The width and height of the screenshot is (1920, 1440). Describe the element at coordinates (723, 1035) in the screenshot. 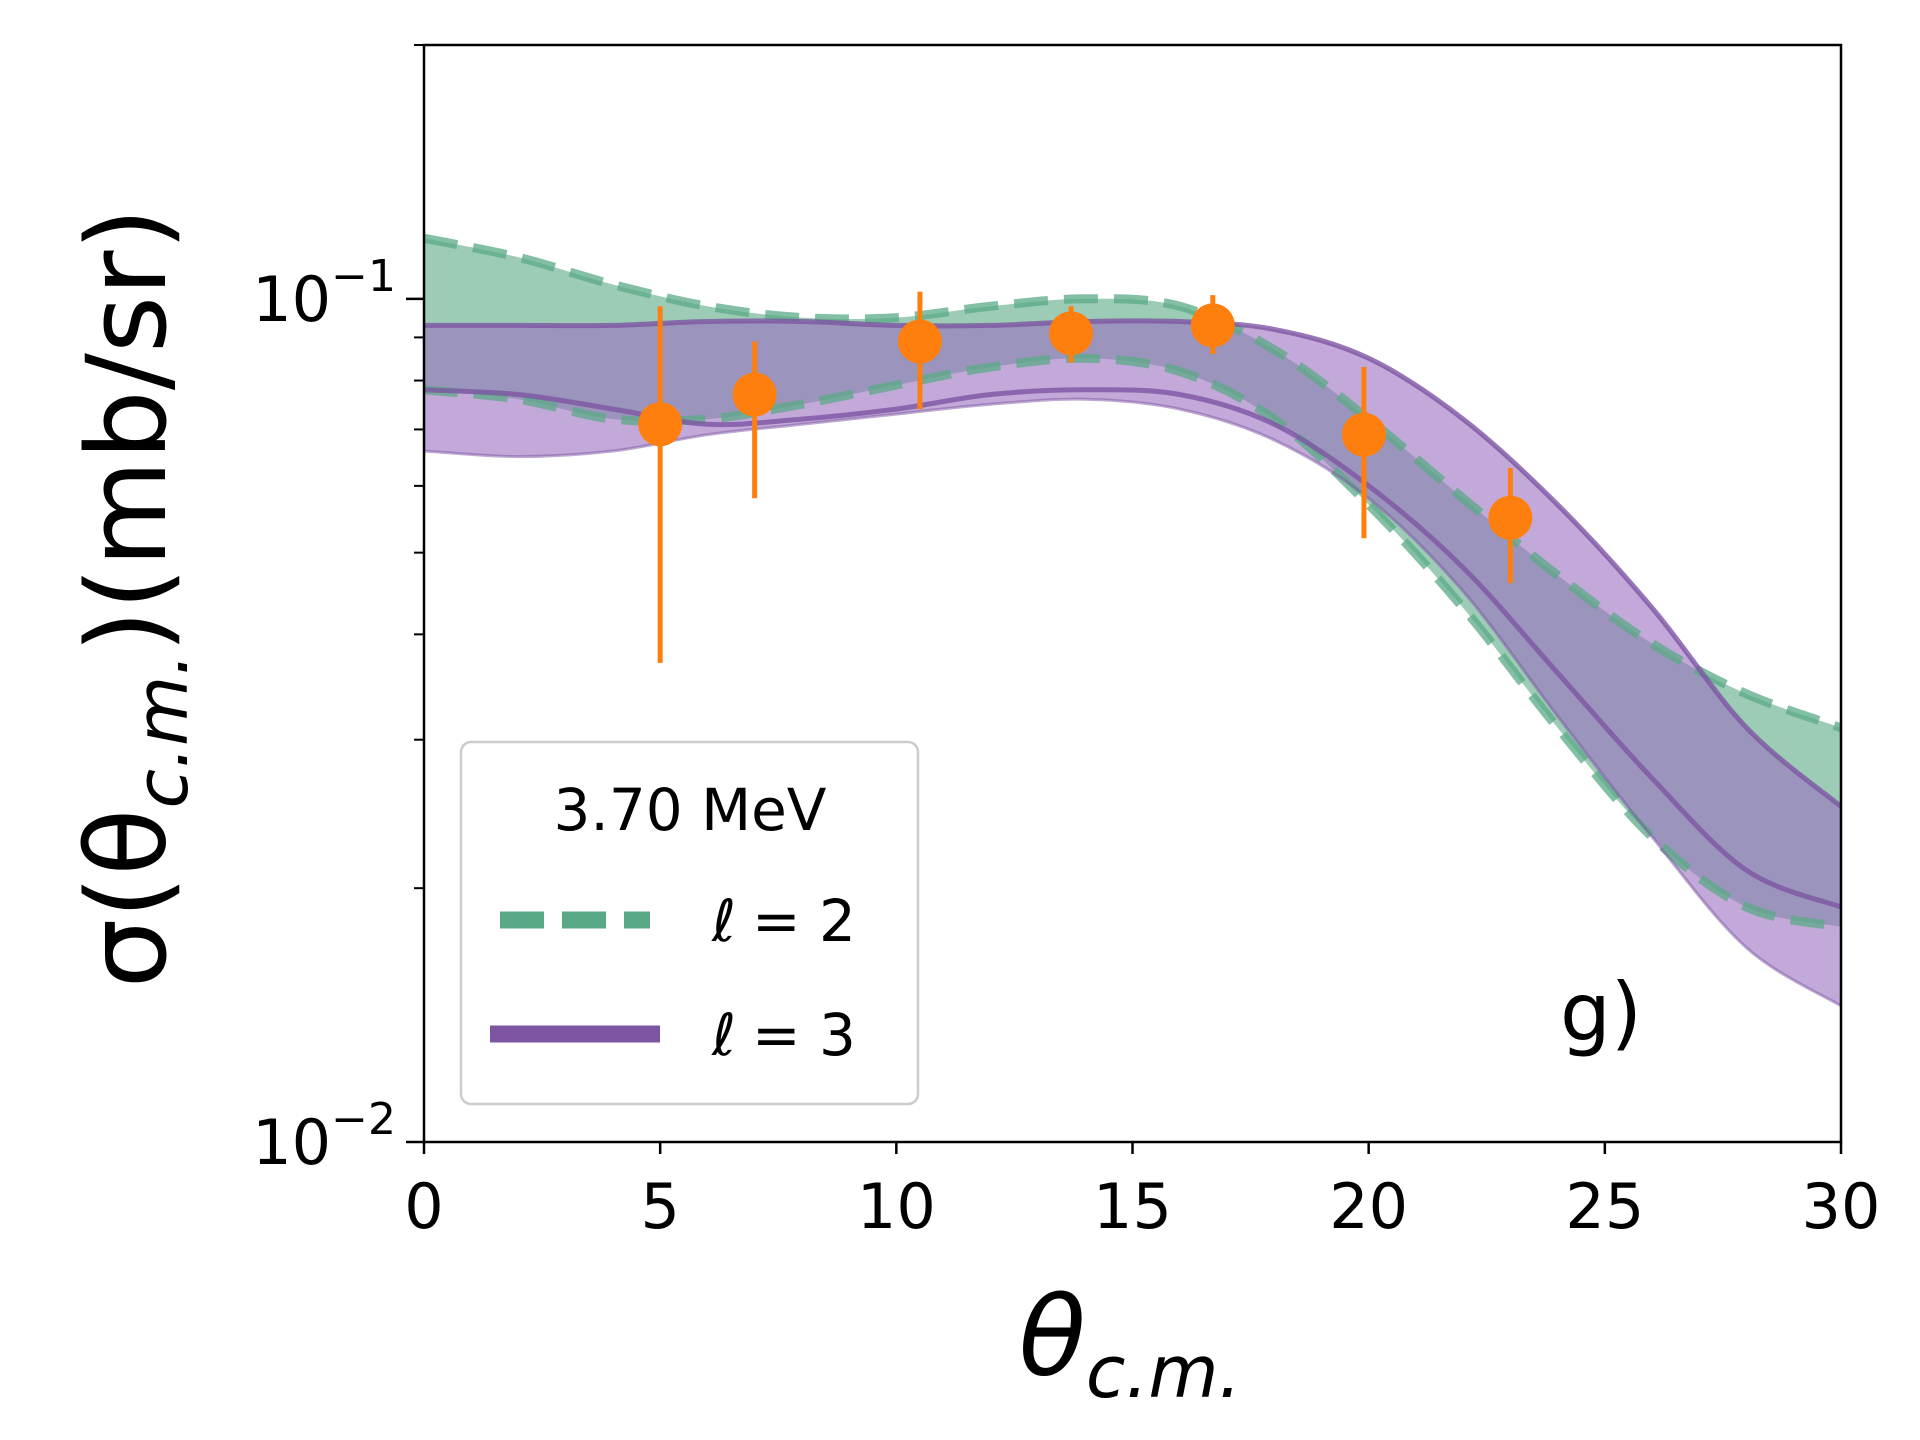

I see `legend-l3-symbol: ℓ` at that location.